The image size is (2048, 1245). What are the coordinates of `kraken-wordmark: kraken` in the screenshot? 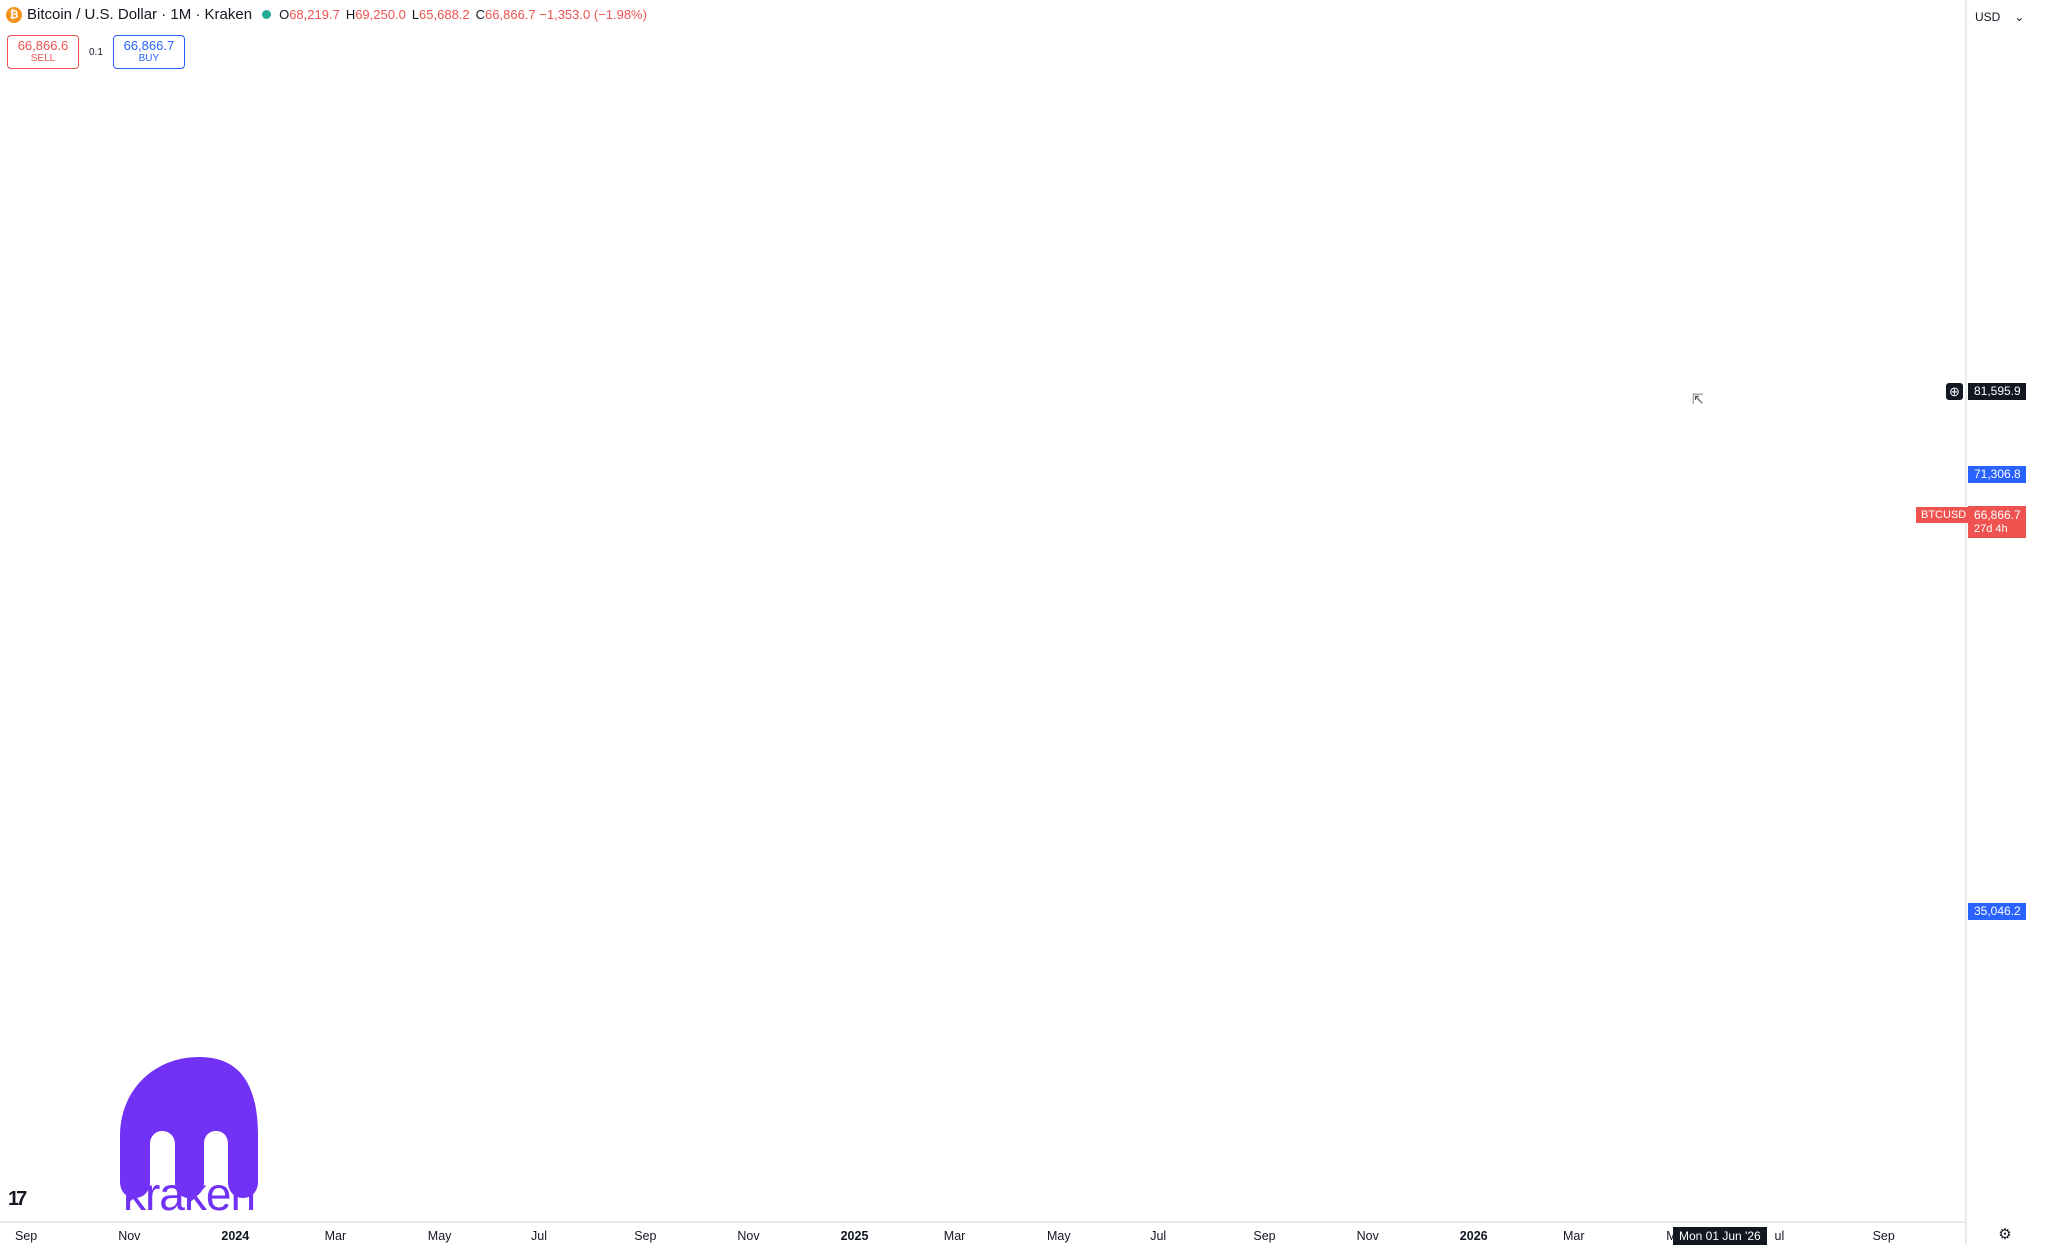 It's located at (189, 1194).